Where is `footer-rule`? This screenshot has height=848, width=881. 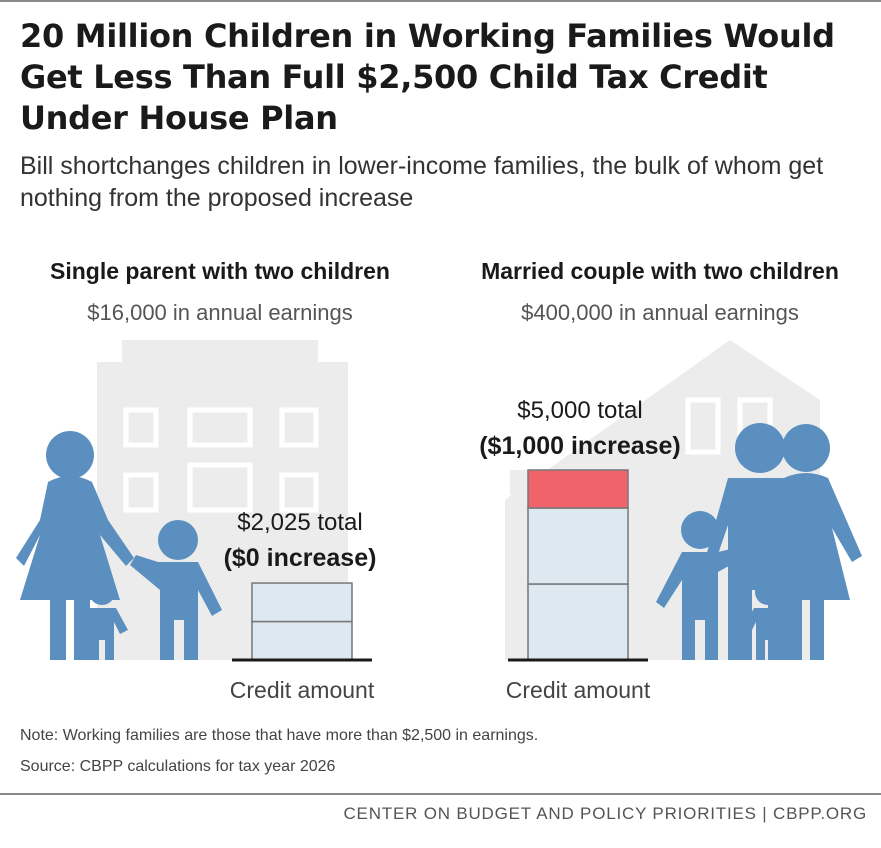
footer-rule is located at coordinates (440, 794).